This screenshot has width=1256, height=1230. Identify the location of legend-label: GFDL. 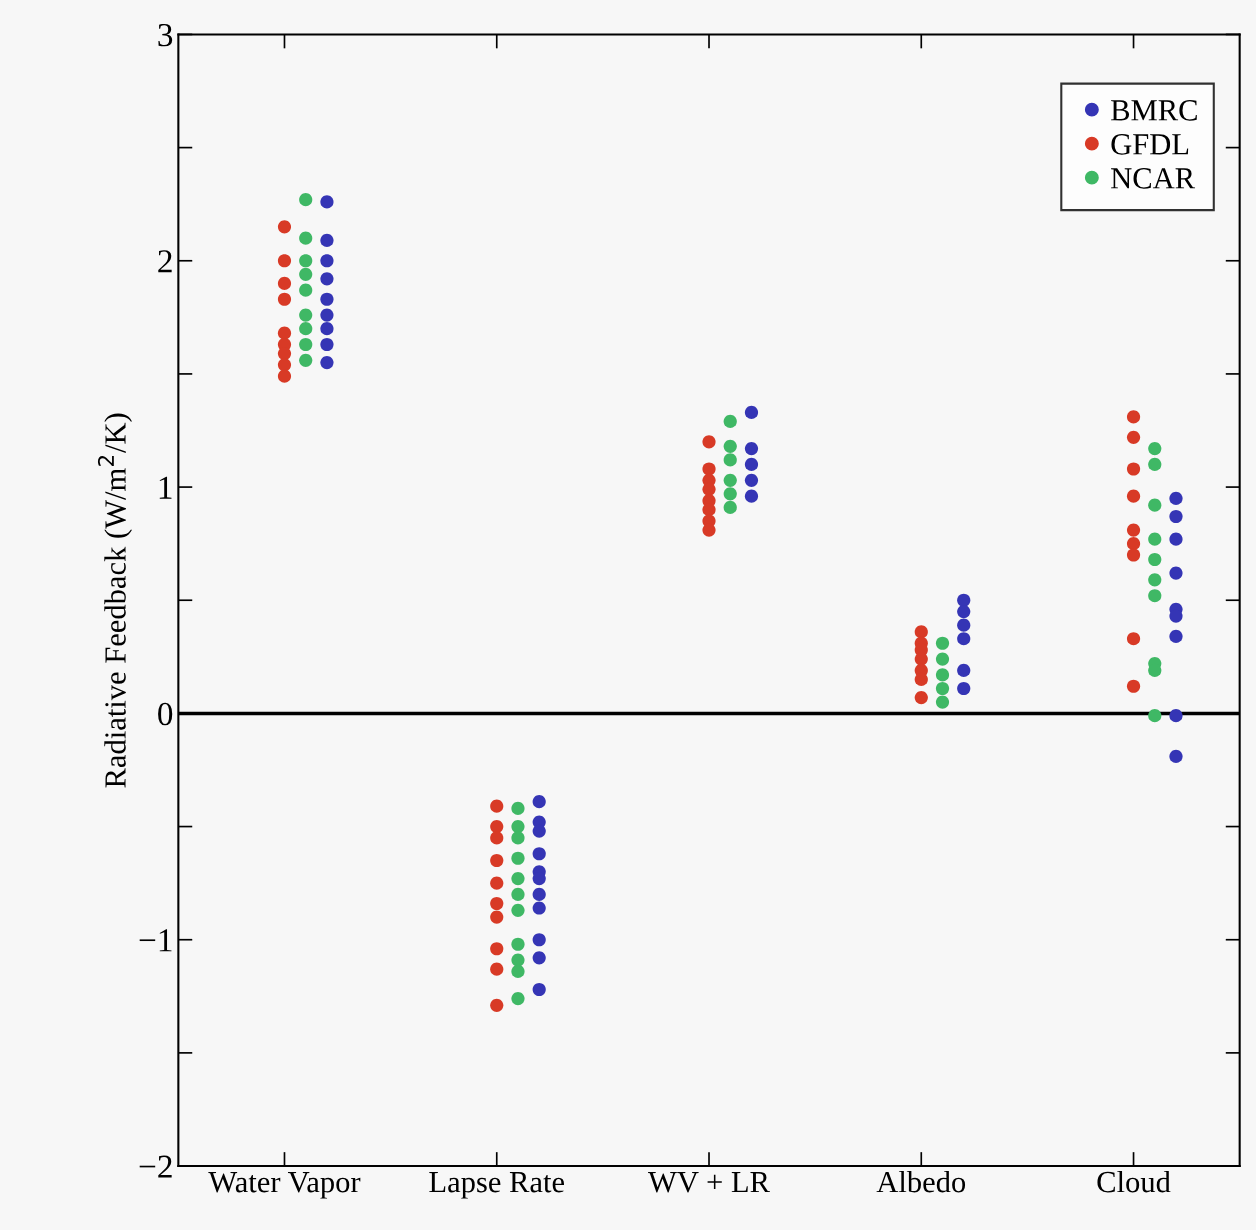
(1150, 144).